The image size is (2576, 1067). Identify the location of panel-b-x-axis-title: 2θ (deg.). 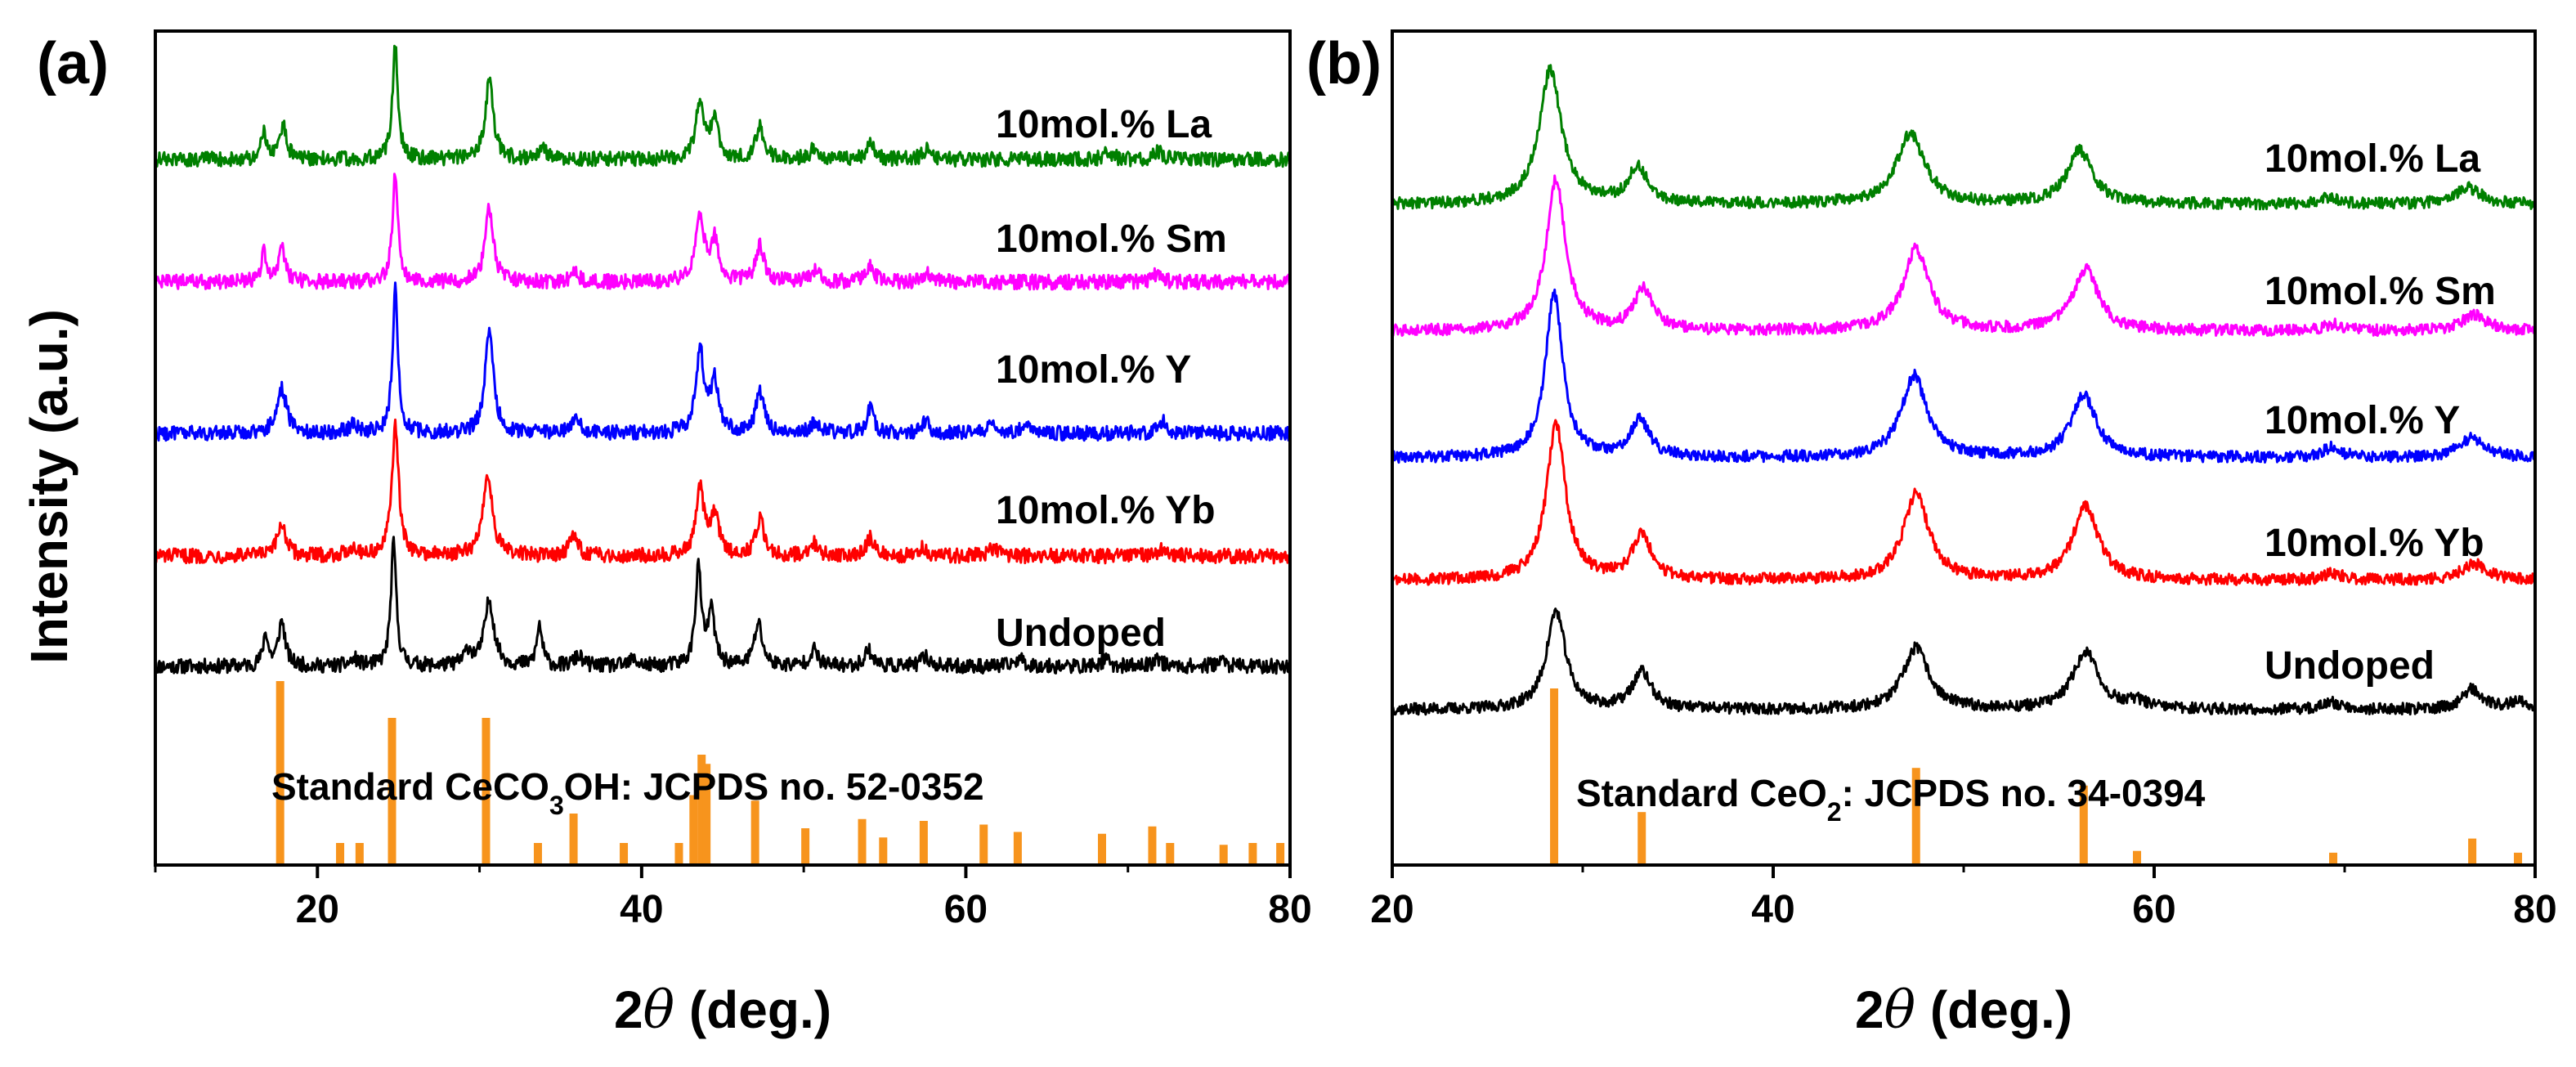
(1963, 1010).